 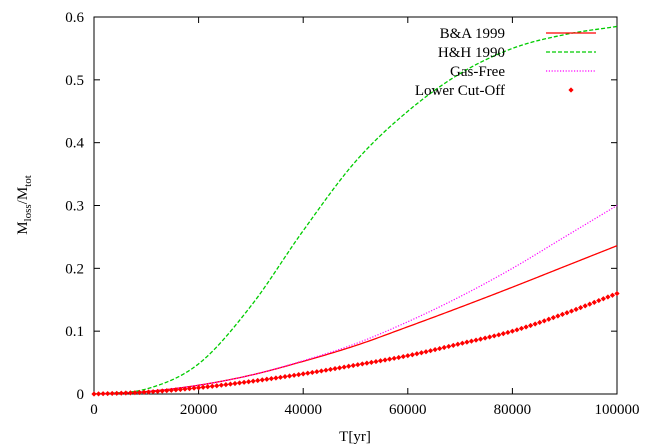 I want to click on x-tick-label: 60000, so click(x=408, y=410).